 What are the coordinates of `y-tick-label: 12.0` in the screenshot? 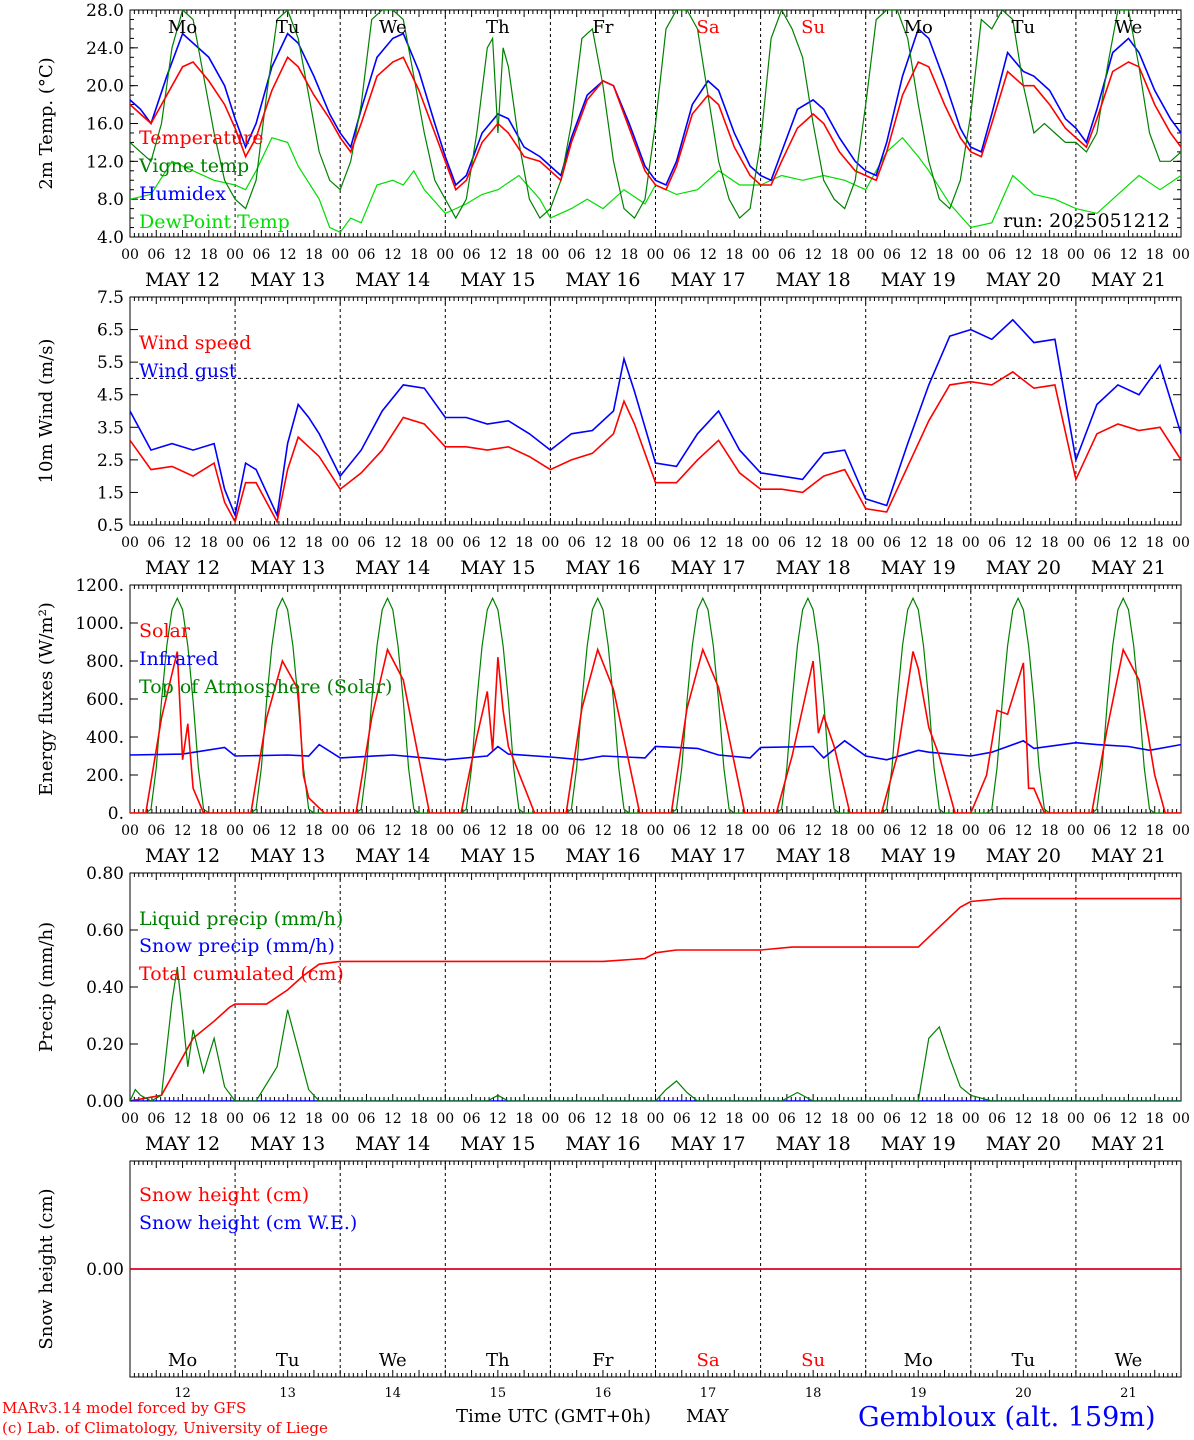 It's located at (105, 162).